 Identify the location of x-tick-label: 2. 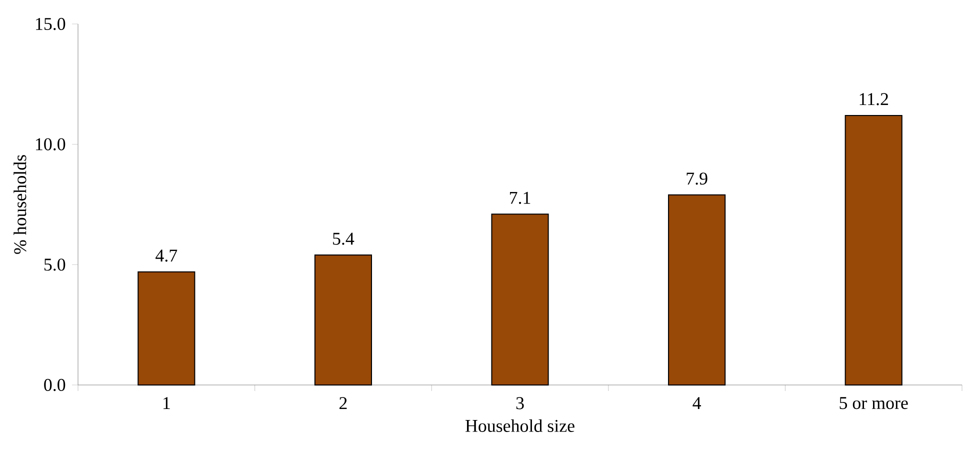
(343, 403).